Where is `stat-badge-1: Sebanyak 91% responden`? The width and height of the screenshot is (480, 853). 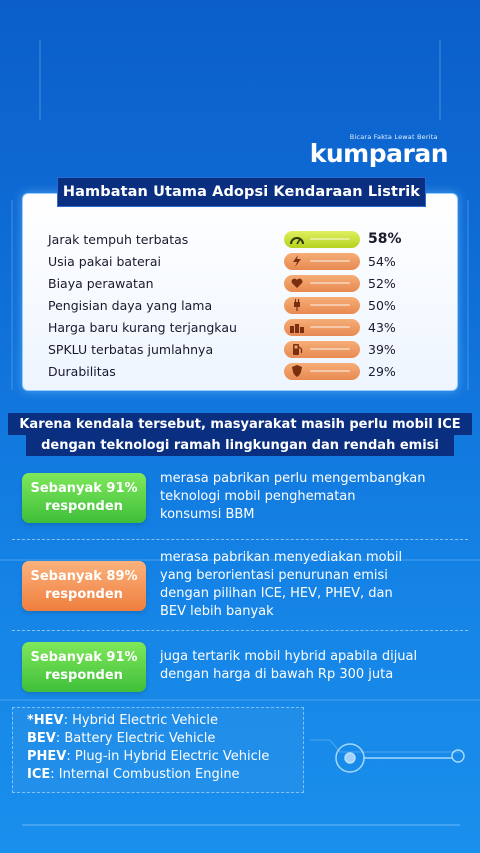
stat-badge-1: Sebanyak 91% responden is located at coordinates (84, 498).